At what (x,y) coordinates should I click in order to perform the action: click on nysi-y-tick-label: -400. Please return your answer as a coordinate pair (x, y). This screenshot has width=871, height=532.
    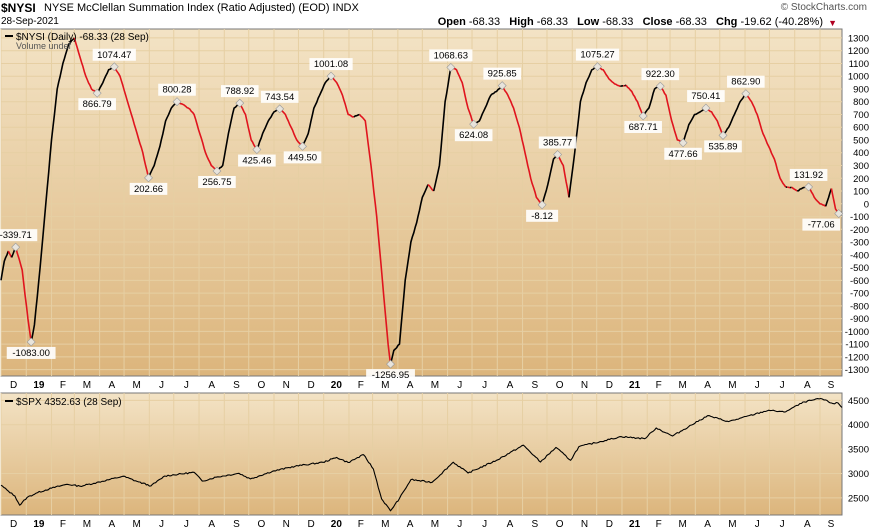
    Looking at the image, I should click on (859, 255).